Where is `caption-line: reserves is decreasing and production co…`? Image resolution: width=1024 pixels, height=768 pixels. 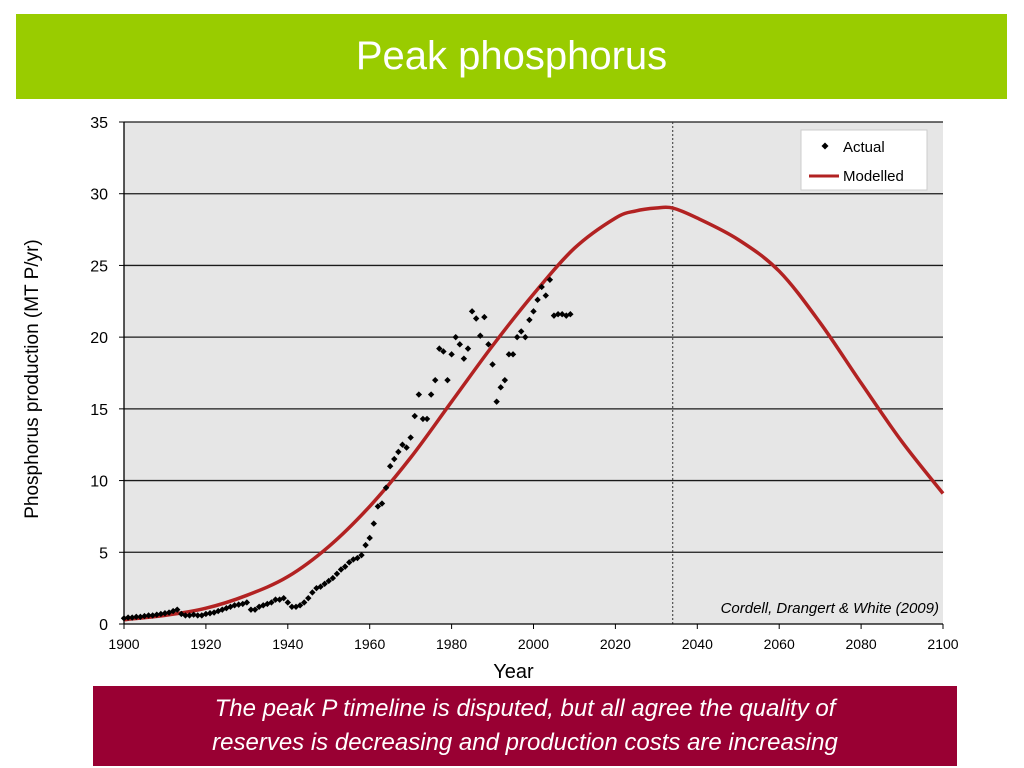 caption-line: reserves is decreasing and production co… is located at coordinates (525, 742).